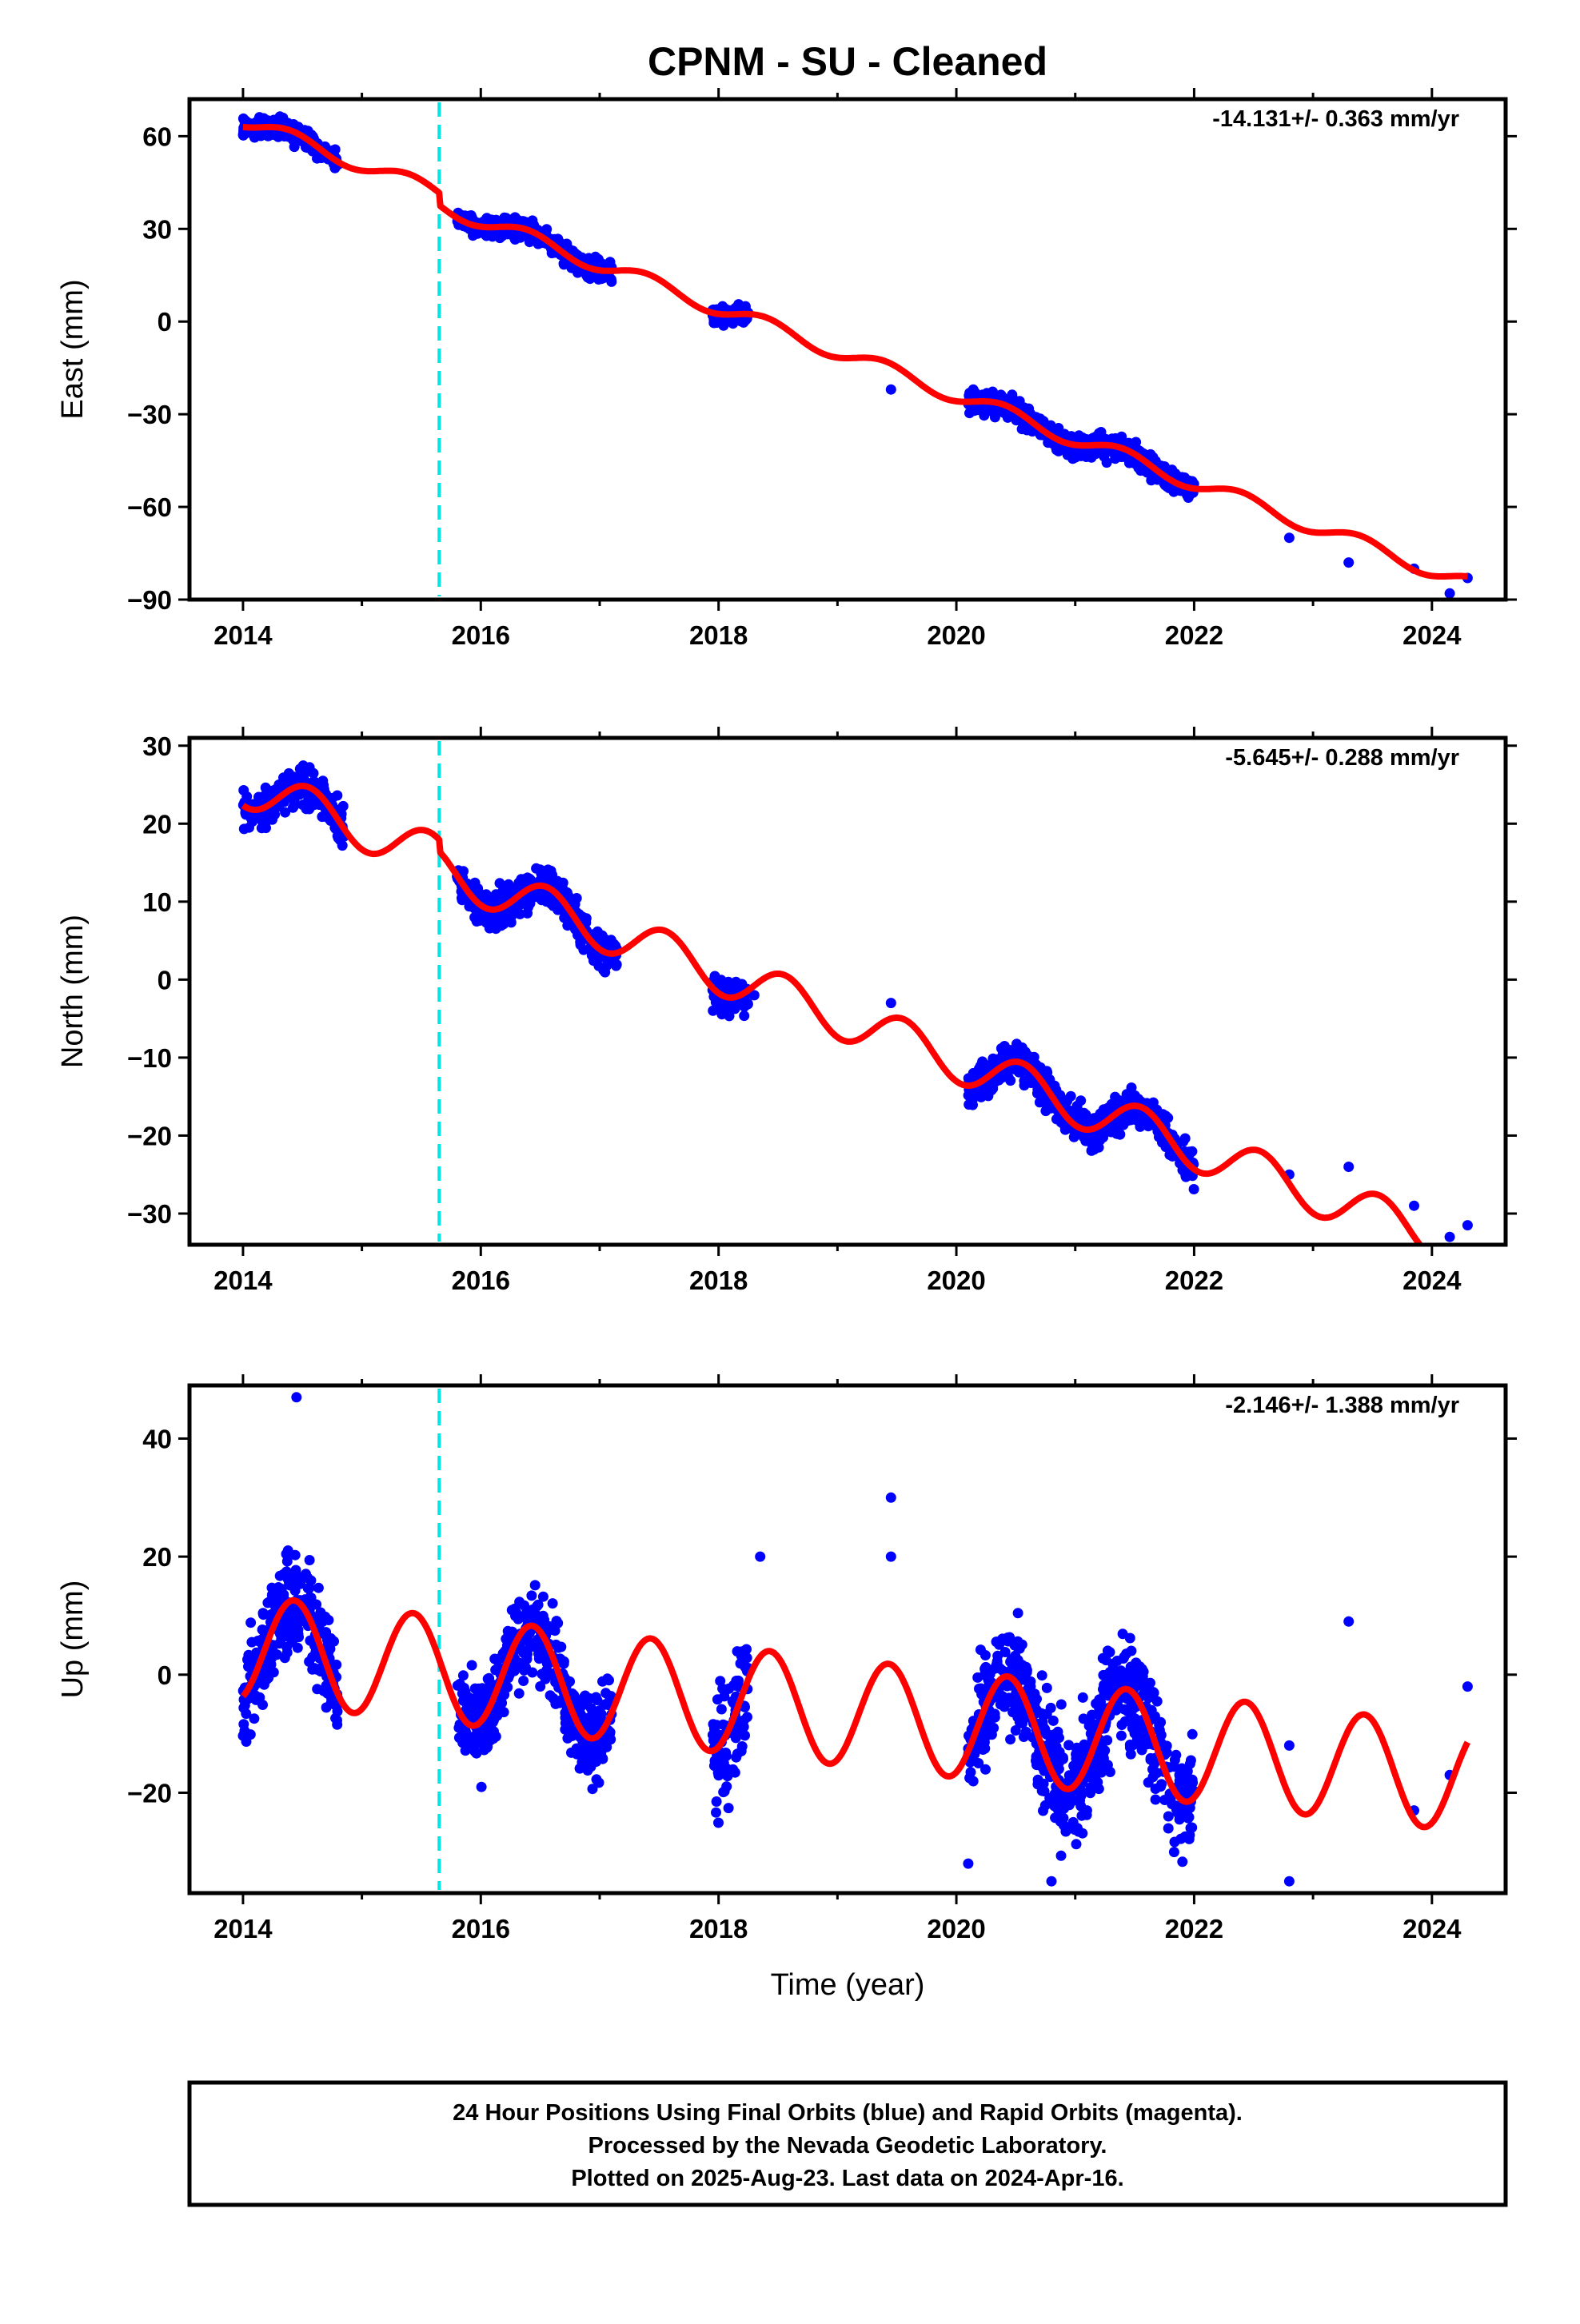  What do you see at coordinates (832, 1014) in the screenshot?
I see `north-model-curve` at bounding box center [832, 1014].